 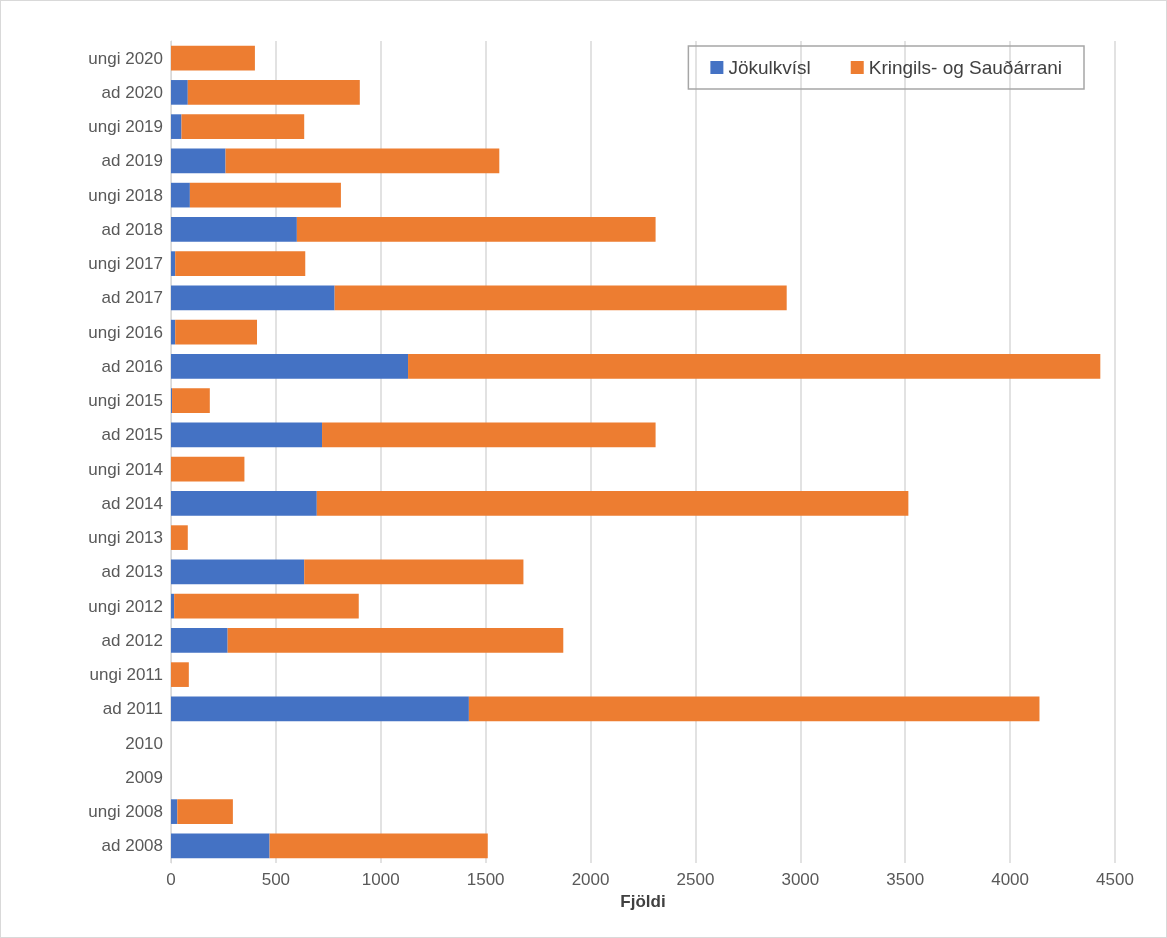 What do you see at coordinates (132, 709) in the screenshot?
I see `y-tick-label: ad 2011` at bounding box center [132, 709].